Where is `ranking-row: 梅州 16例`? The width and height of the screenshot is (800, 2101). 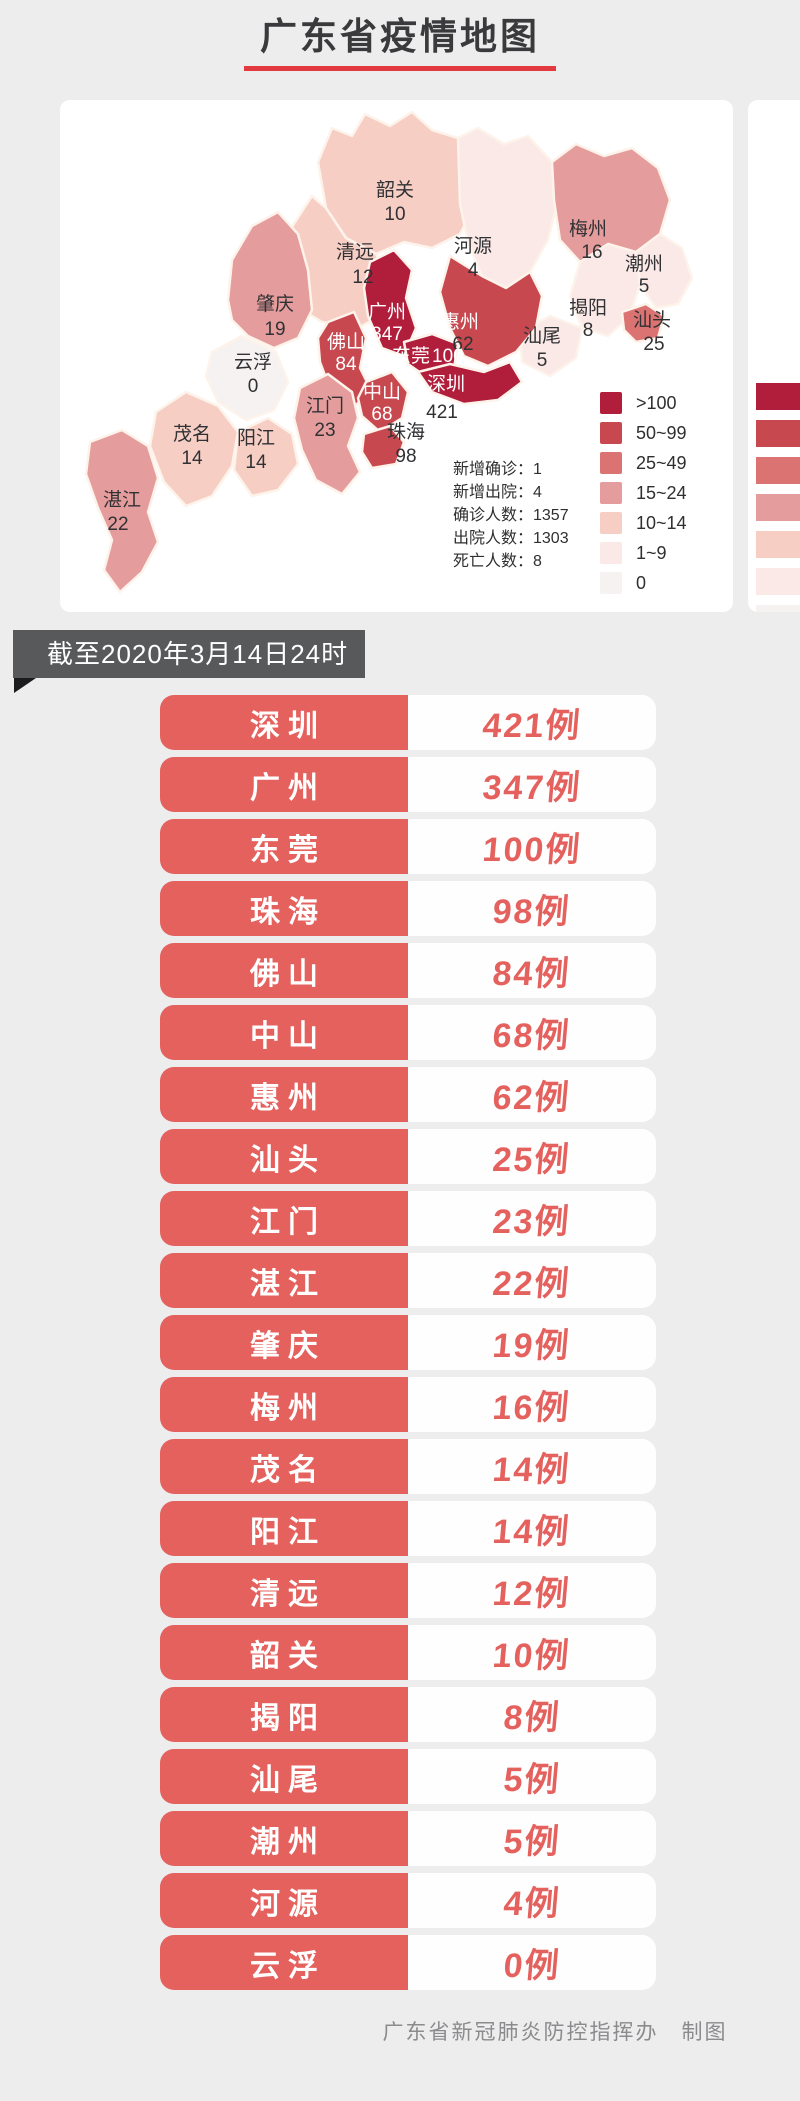 ranking-row: 梅州 16例 is located at coordinates (408, 1404).